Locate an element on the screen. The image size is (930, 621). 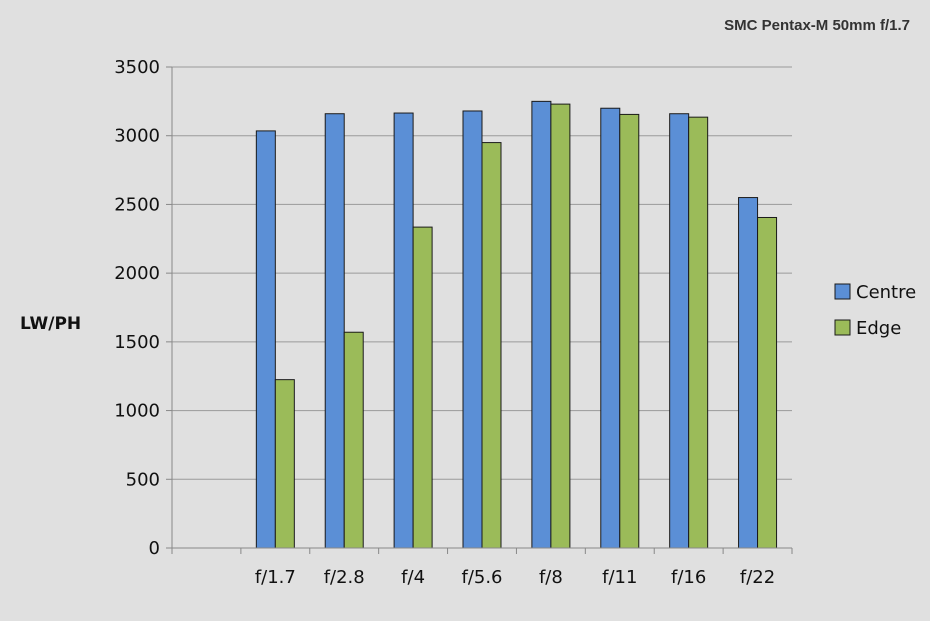
bar-centre-f11 is located at coordinates (610, 328).